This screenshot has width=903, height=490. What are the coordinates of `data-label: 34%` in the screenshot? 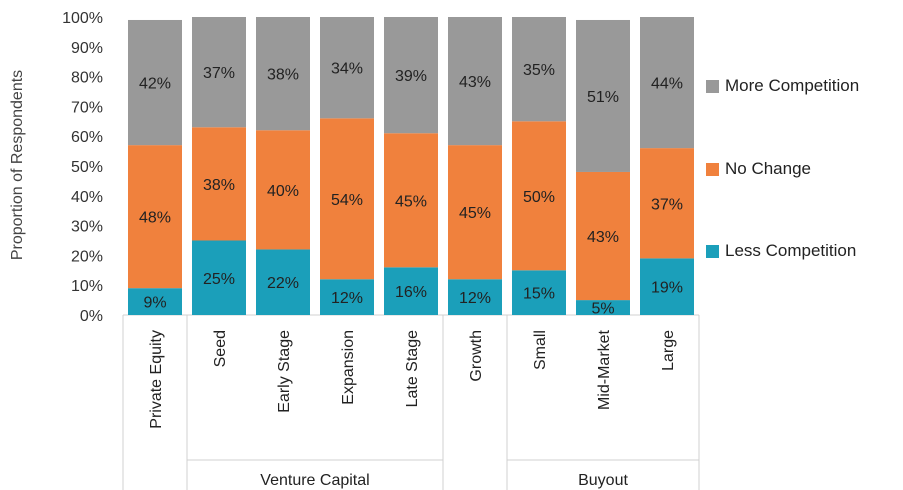 It's located at (347, 69).